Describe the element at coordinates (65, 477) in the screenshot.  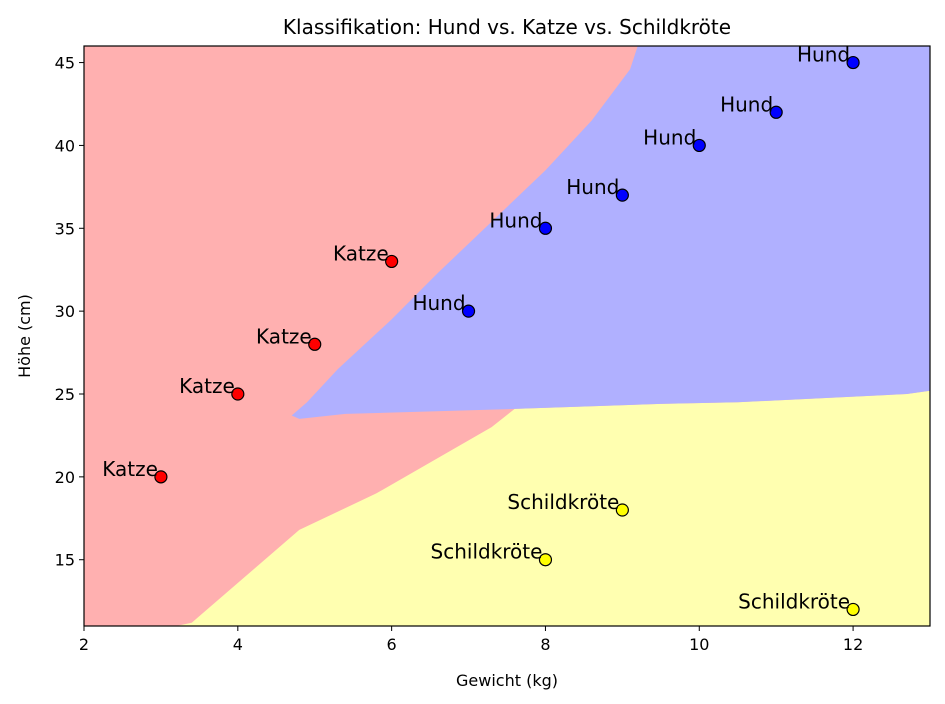
I see `y-tick-label: 20` at that location.